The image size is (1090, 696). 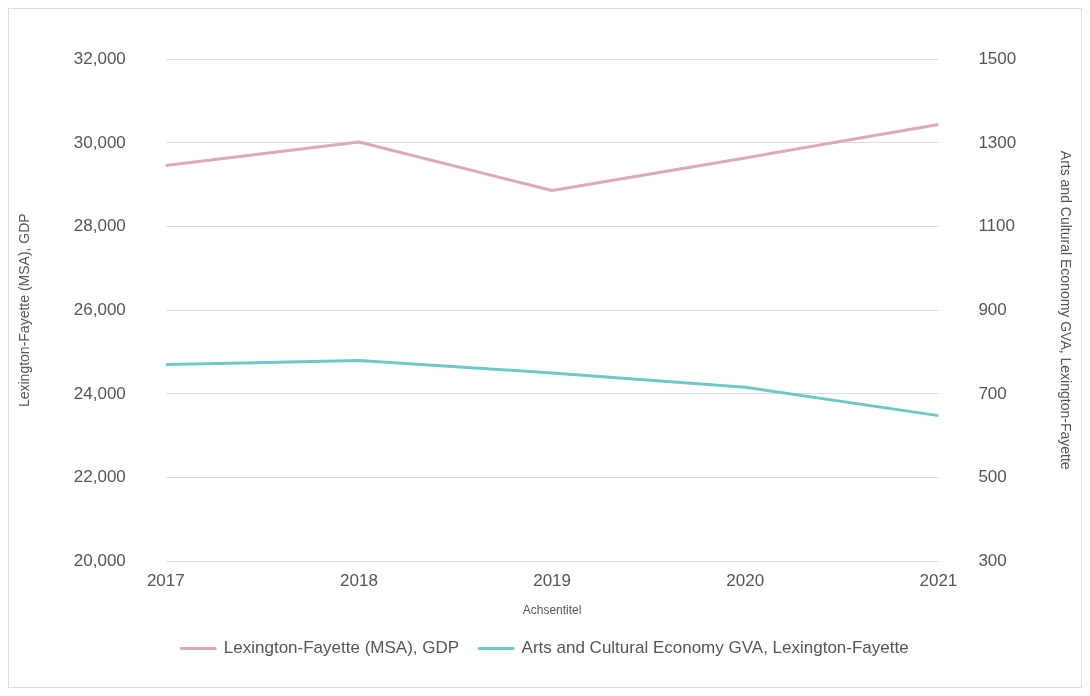 I want to click on y2-tick-label: 500, so click(x=992, y=477).